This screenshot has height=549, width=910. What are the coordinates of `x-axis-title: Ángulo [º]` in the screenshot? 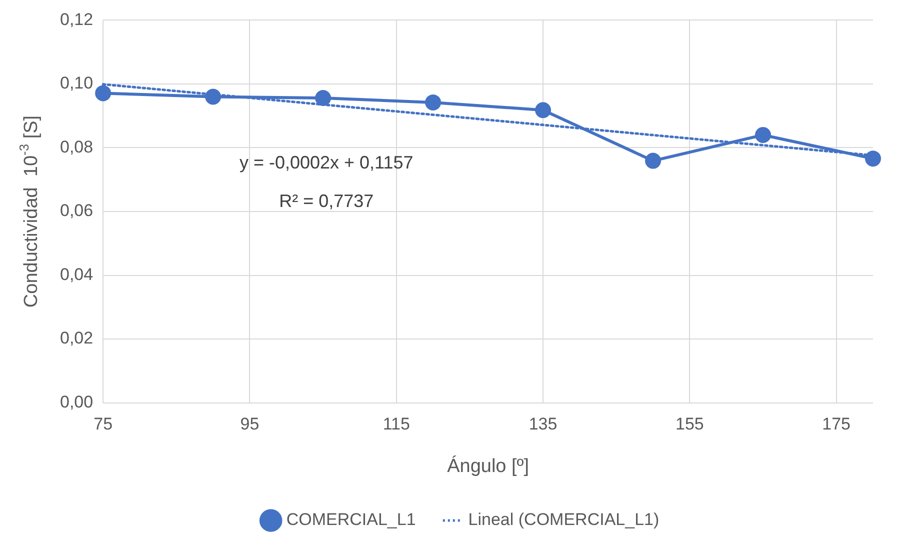 It's located at (488, 465).